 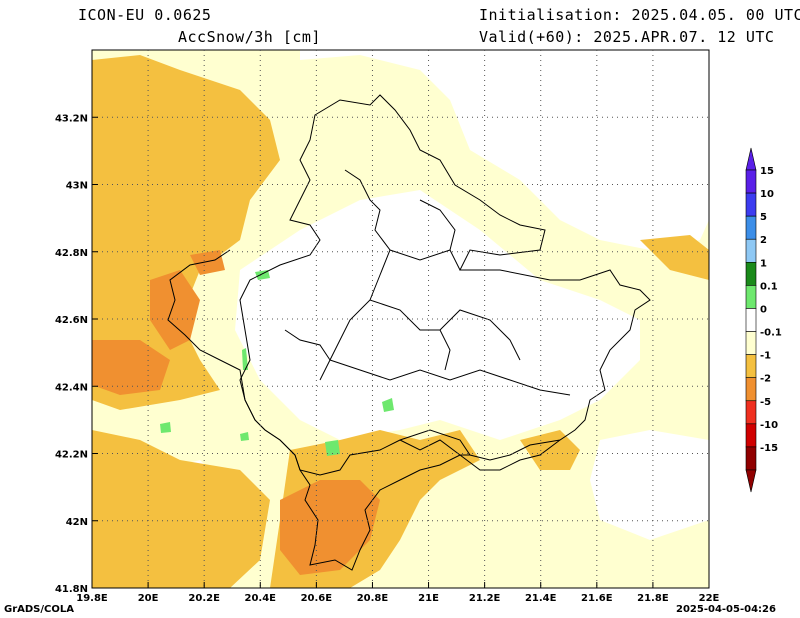 What do you see at coordinates (765, 356) in the screenshot?
I see `legend-label: -1` at bounding box center [765, 356].